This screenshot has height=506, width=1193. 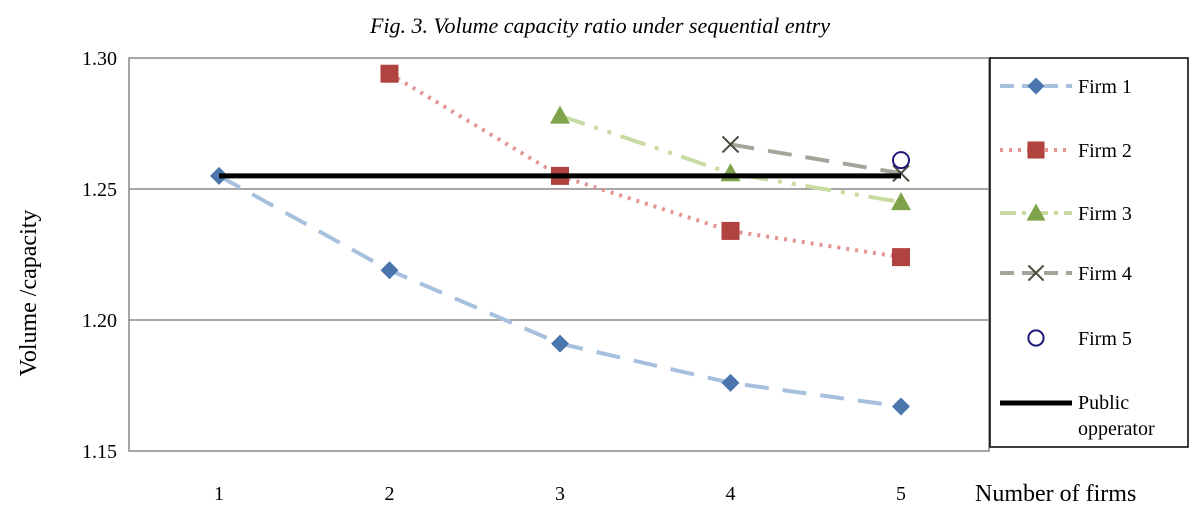 I want to click on x-tick-label: 4, so click(x=731, y=494).